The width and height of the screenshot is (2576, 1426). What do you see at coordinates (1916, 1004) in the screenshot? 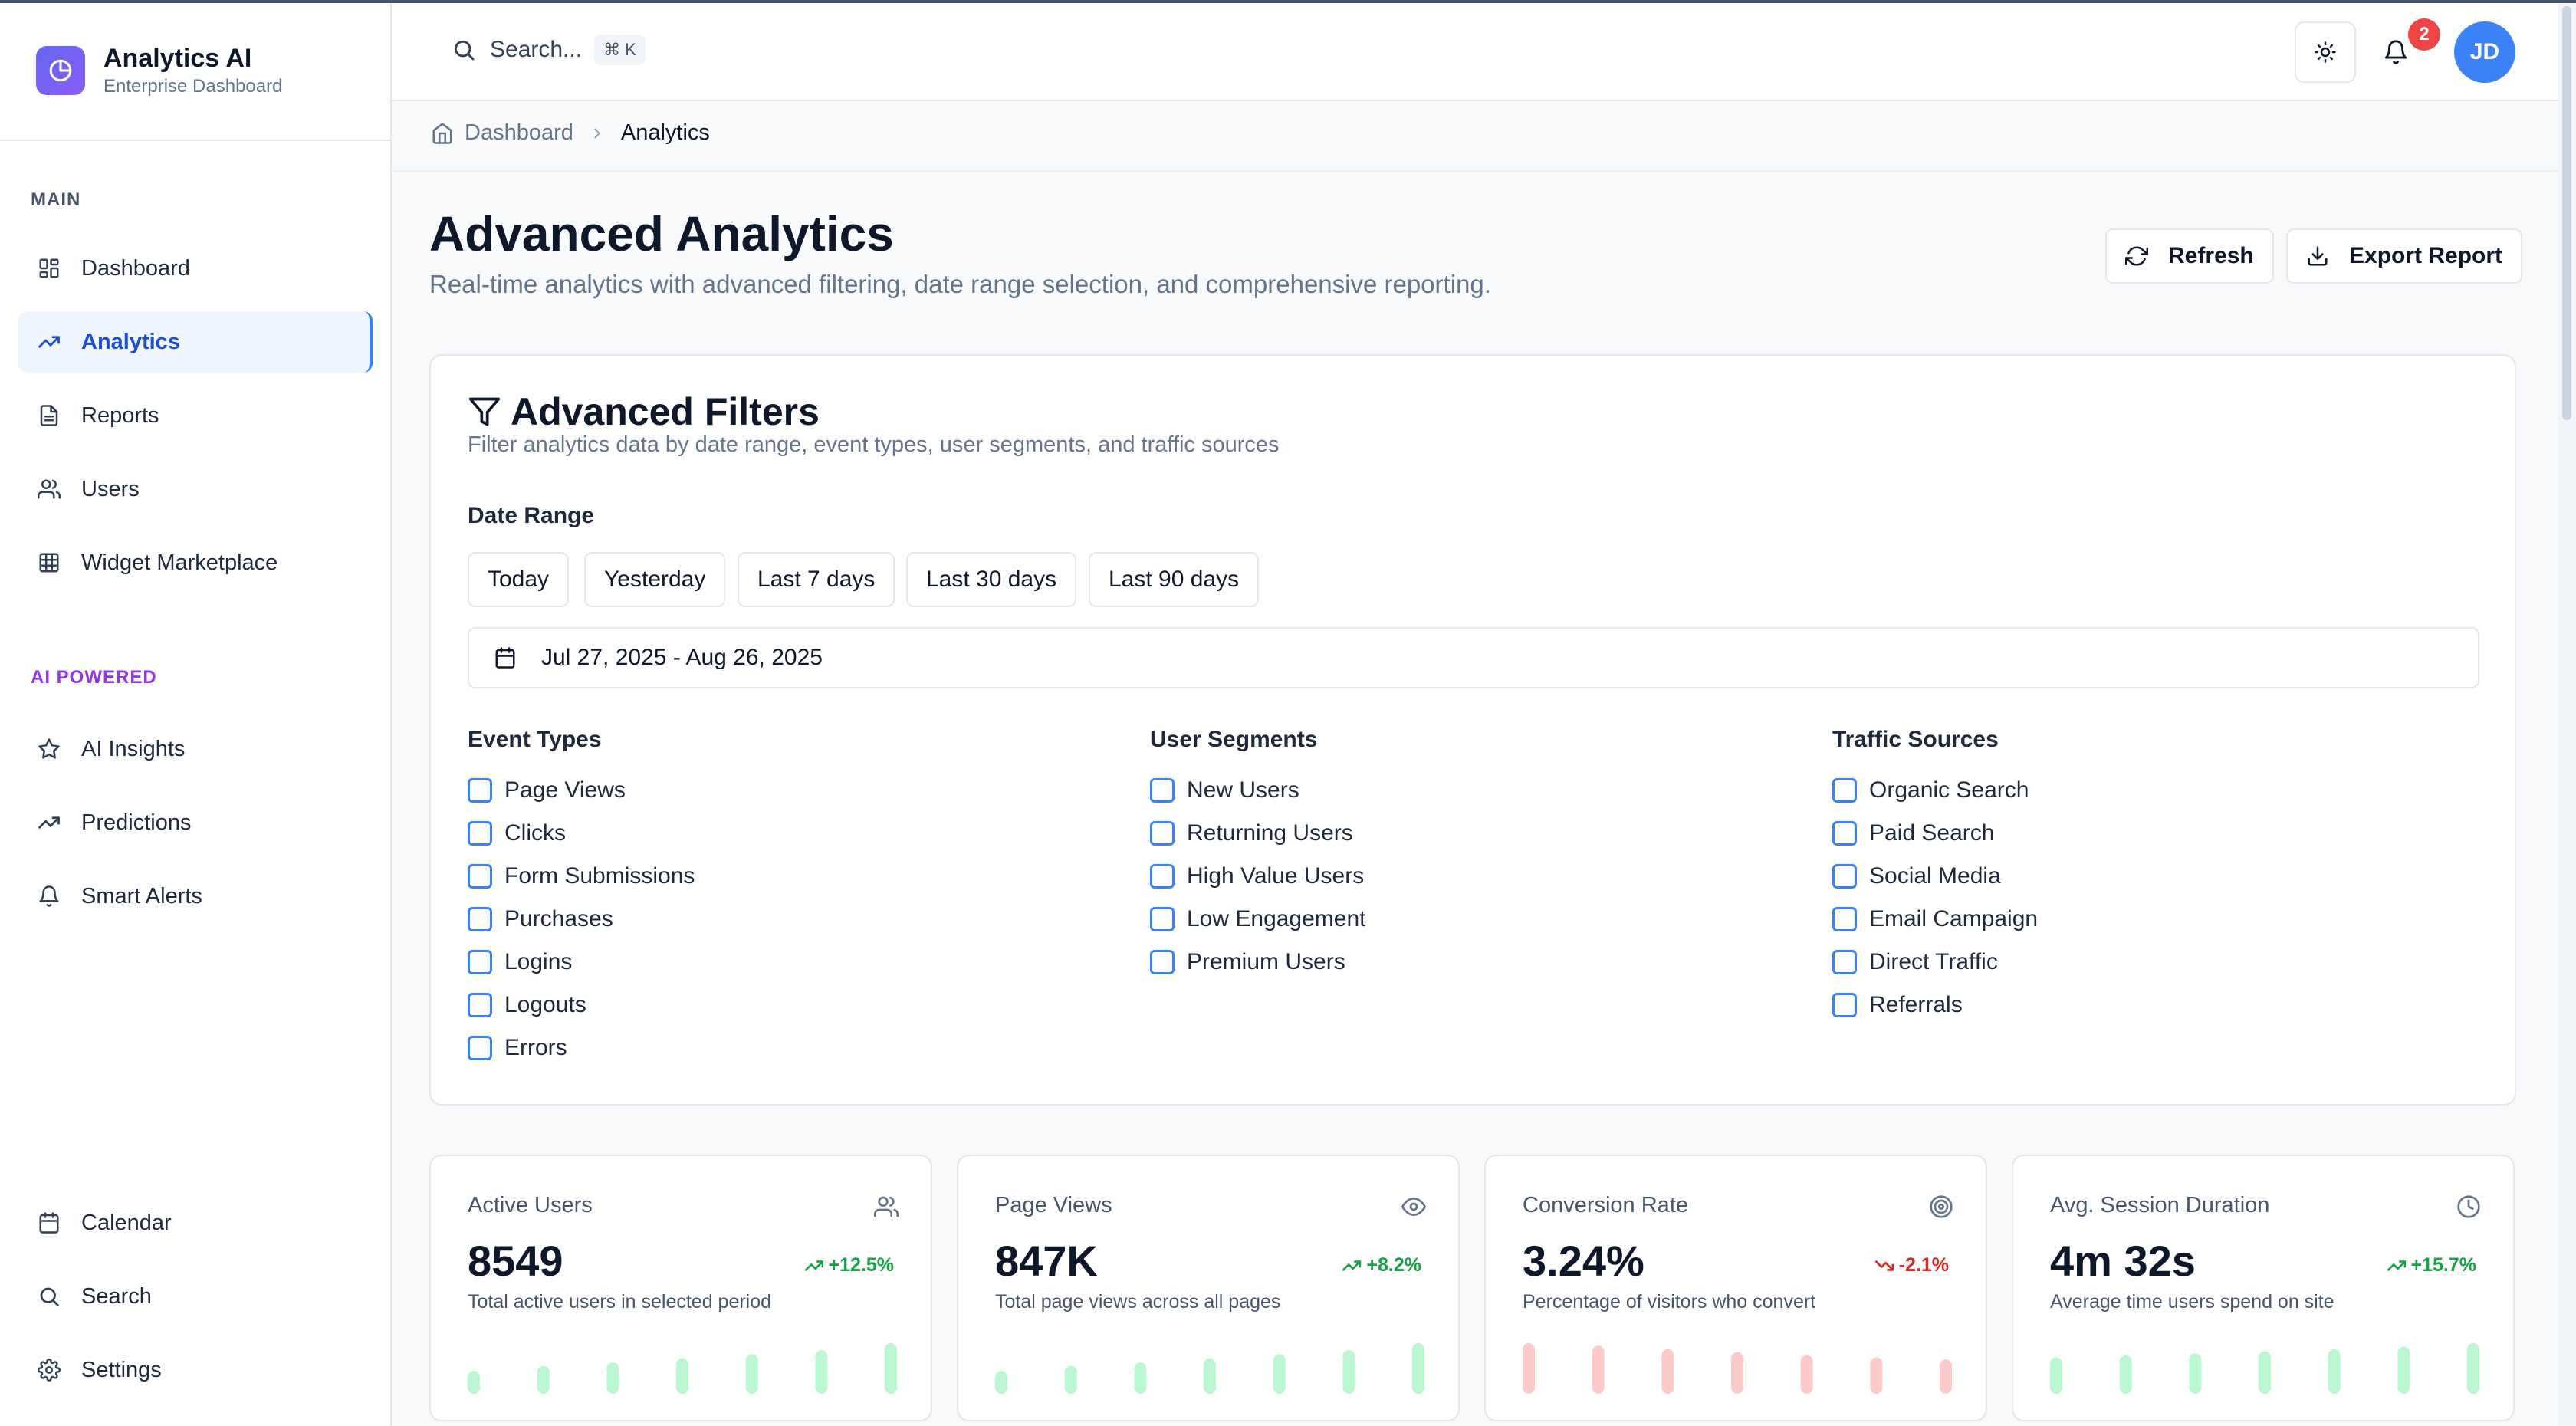
I see `checkbox-label: Referrals` at bounding box center [1916, 1004].